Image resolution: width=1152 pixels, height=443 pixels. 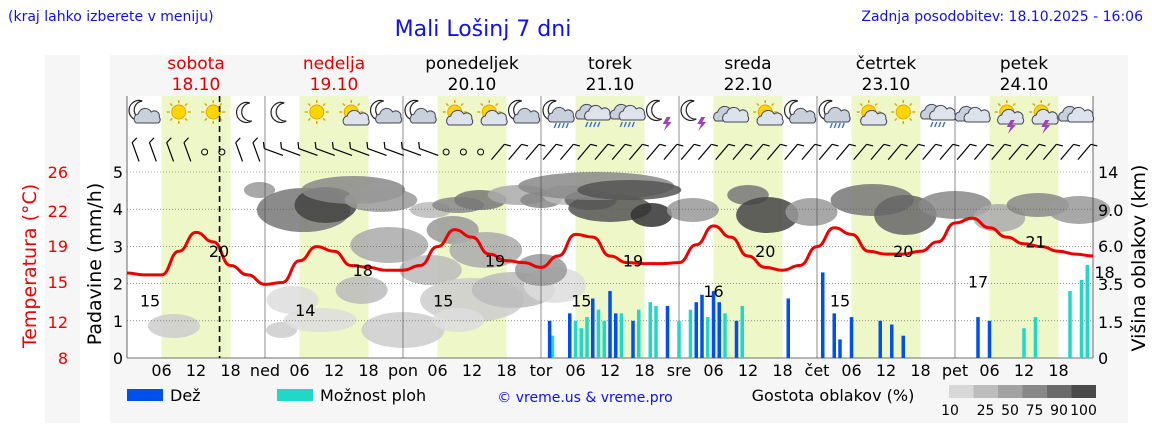 What do you see at coordinates (610, 64) in the screenshot?
I see `day-name: torek` at bounding box center [610, 64].